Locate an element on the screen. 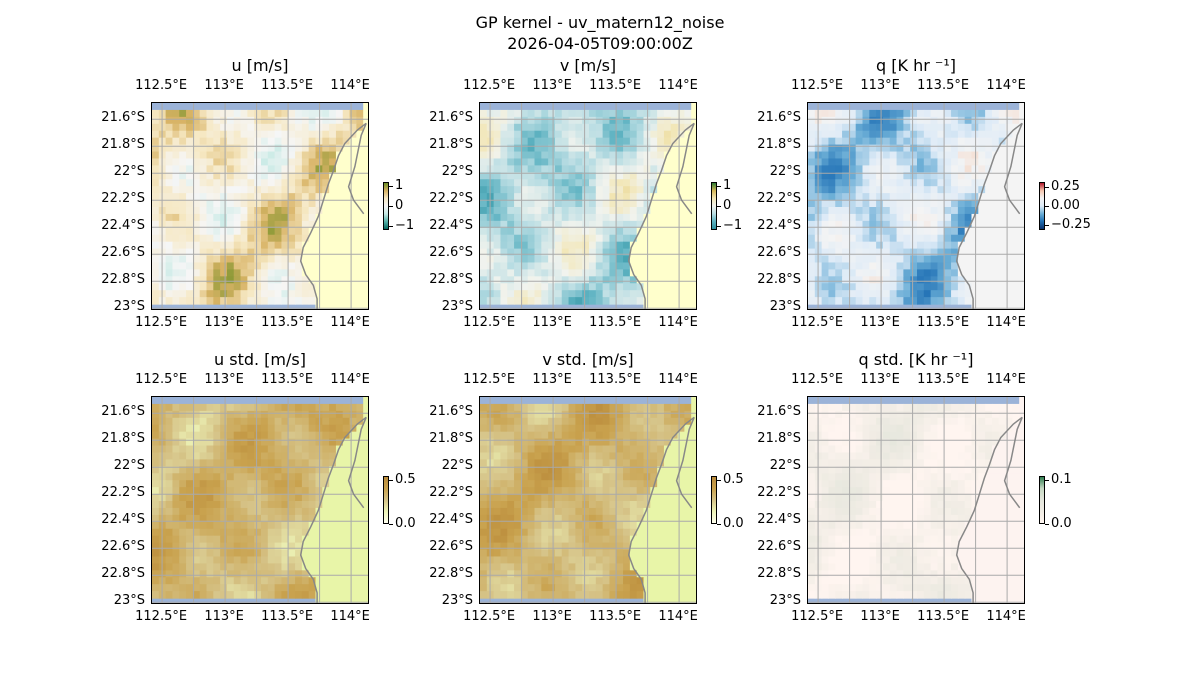 The image size is (1200, 700). lat-tick-label: 22.8°S is located at coordinates (451, 574).